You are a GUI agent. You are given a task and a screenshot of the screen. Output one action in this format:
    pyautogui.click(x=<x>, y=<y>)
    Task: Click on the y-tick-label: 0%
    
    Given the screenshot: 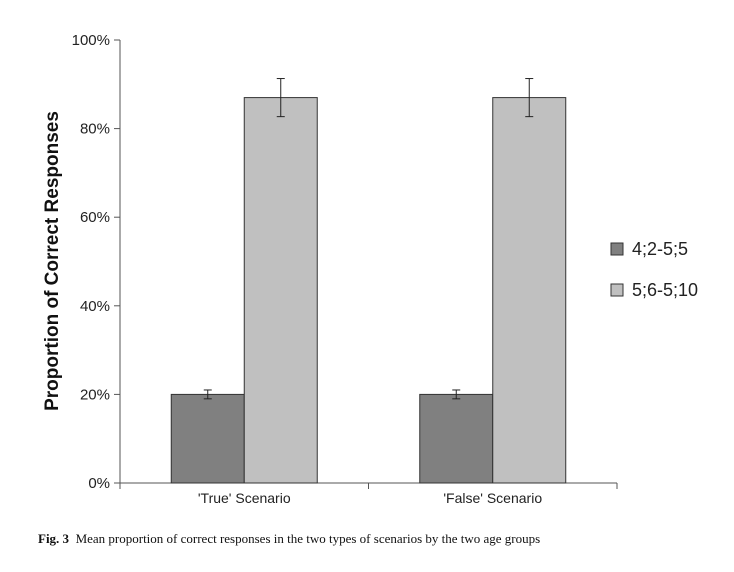 What is the action you would take?
    pyautogui.click(x=99, y=483)
    